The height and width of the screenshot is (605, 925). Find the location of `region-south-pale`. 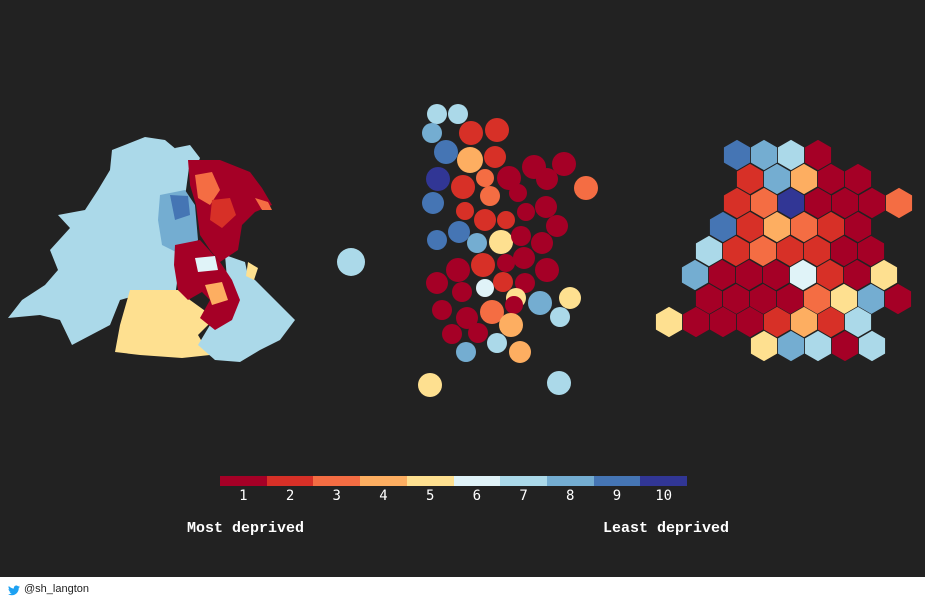

region-south-pale is located at coordinates (206, 264).